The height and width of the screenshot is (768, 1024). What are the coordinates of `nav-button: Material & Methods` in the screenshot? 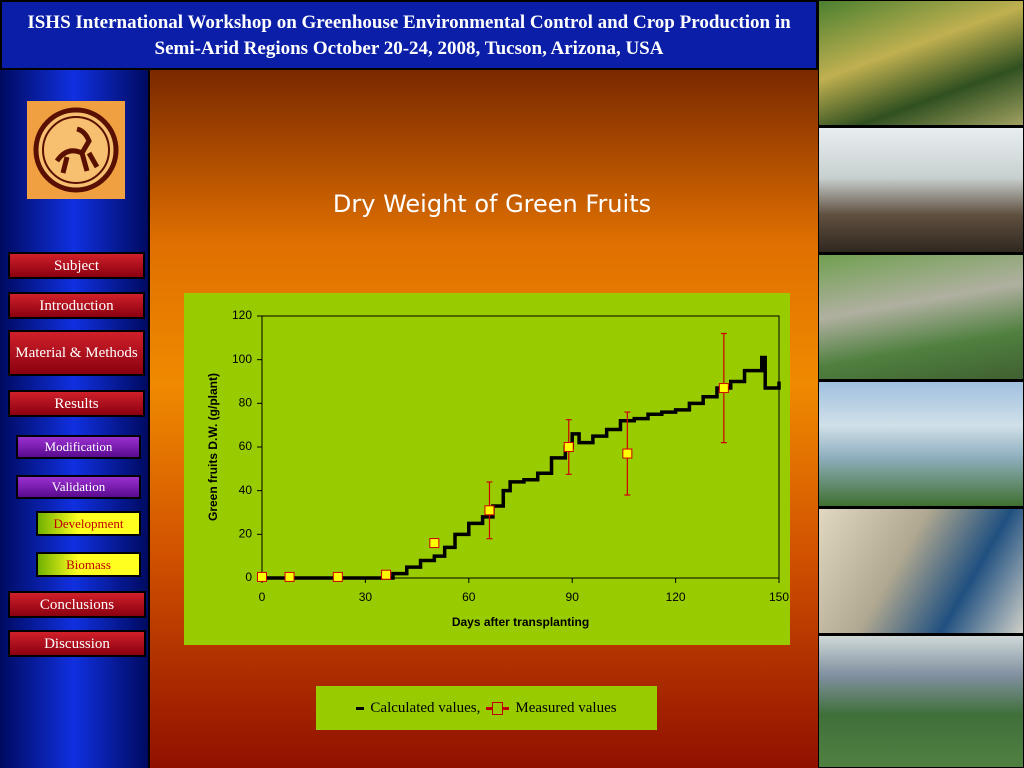 It's located at (76, 353).